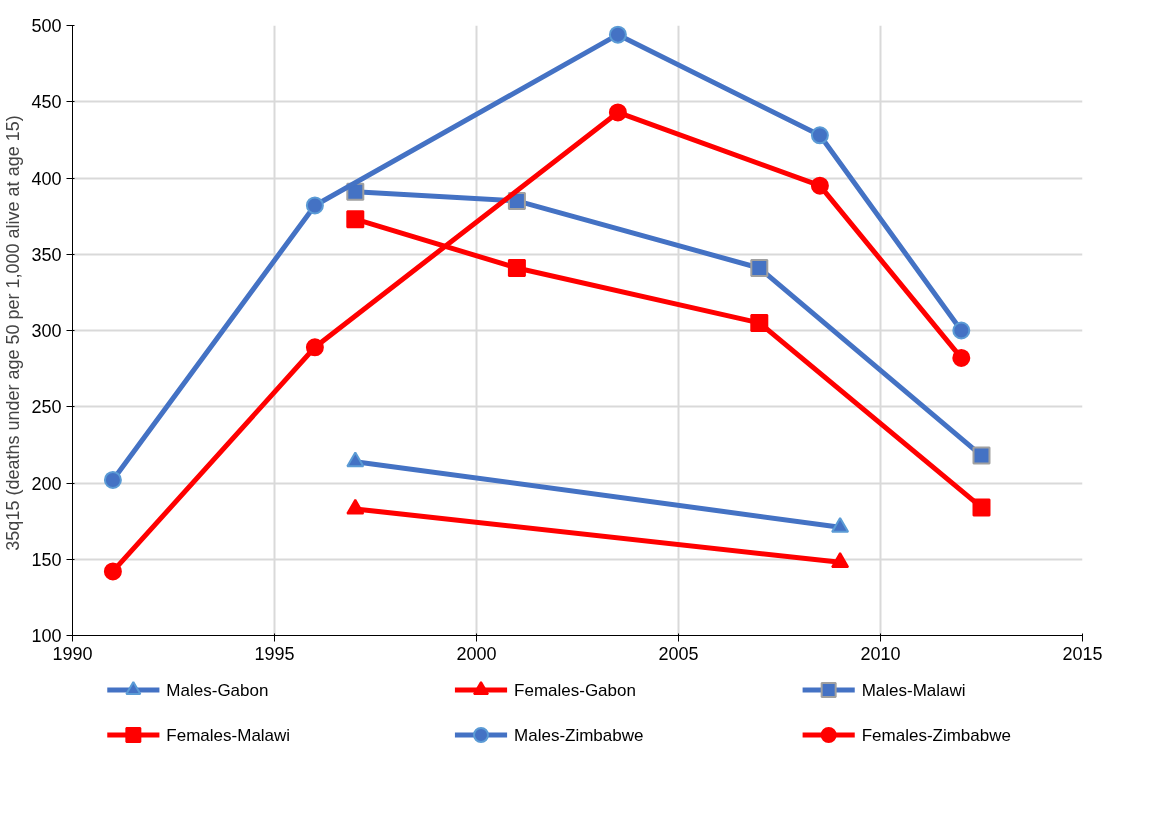  What do you see at coordinates (46, 331) in the screenshot?
I see `y-tick-label: 300` at bounding box center [46, 331].